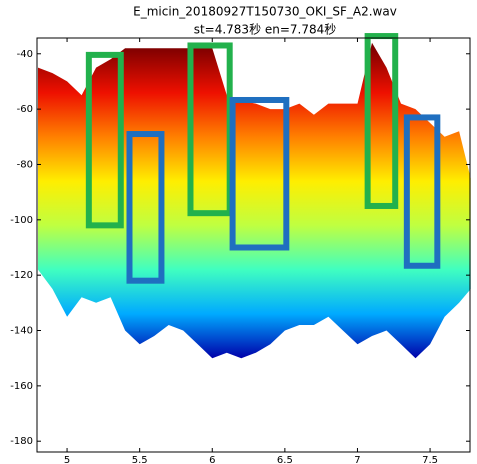 The height and width of the screenshot is (464, 477). I want to click on y-tick-label: -160, so click(21, 386).